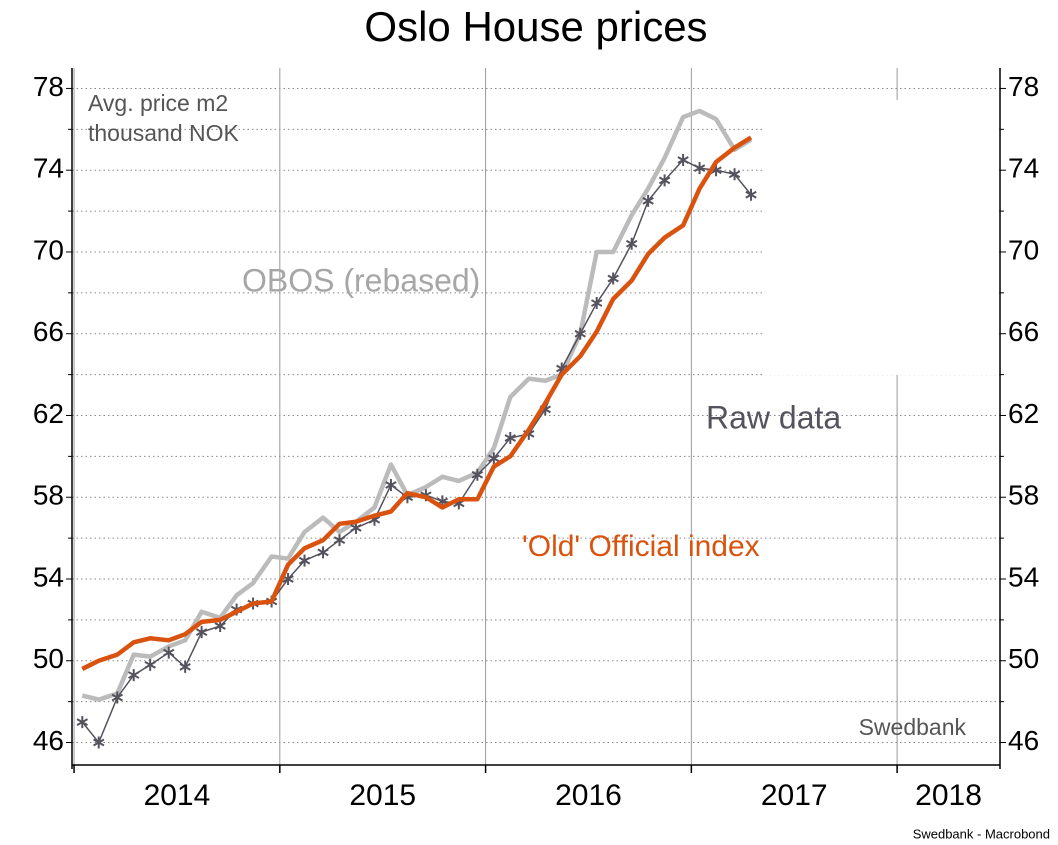 The width and height of the screenshot is (1058, 845). What do you see at coordinates (1023, 331) in the screenshot?
I see `y2-tick-label: 66` at bounding box center [1023, 331].